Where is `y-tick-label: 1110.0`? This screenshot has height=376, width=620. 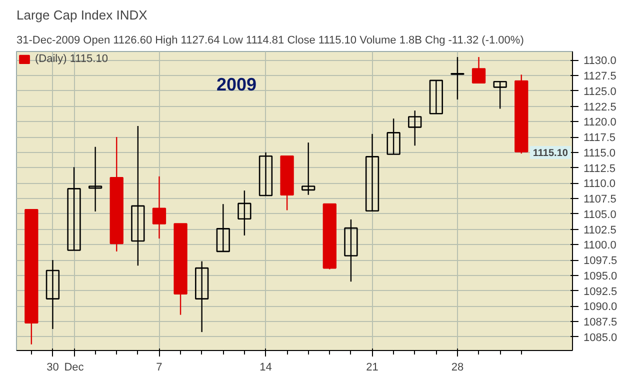 y-tick-label: 1110.0 is located at coordinates (600, 184).